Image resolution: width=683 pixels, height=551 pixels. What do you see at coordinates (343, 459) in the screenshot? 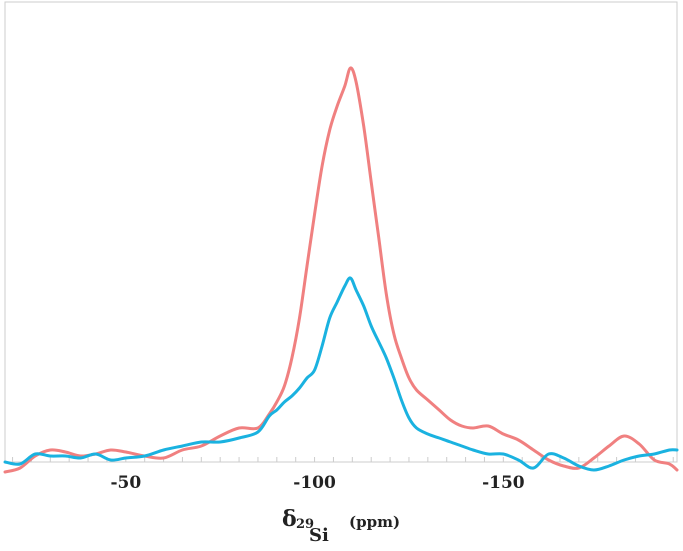
I see `minor-ticks` at bounding box center [343, 459].